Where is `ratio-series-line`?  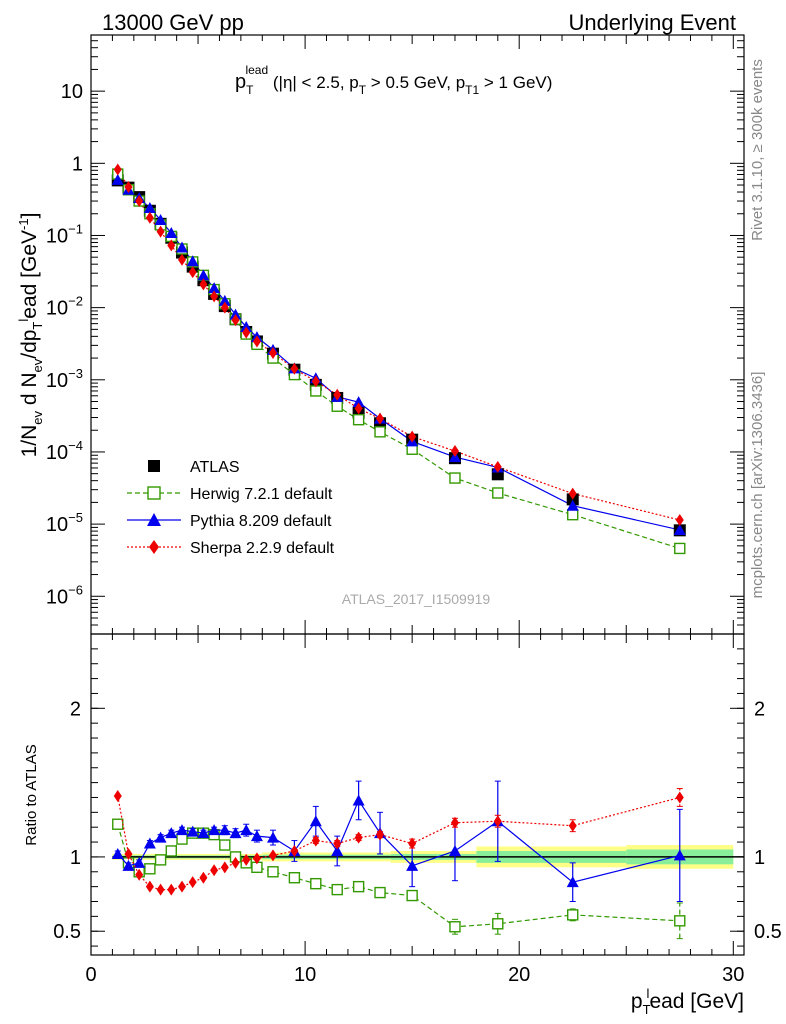 ratio-series-line is located at coordinates (398, 841).